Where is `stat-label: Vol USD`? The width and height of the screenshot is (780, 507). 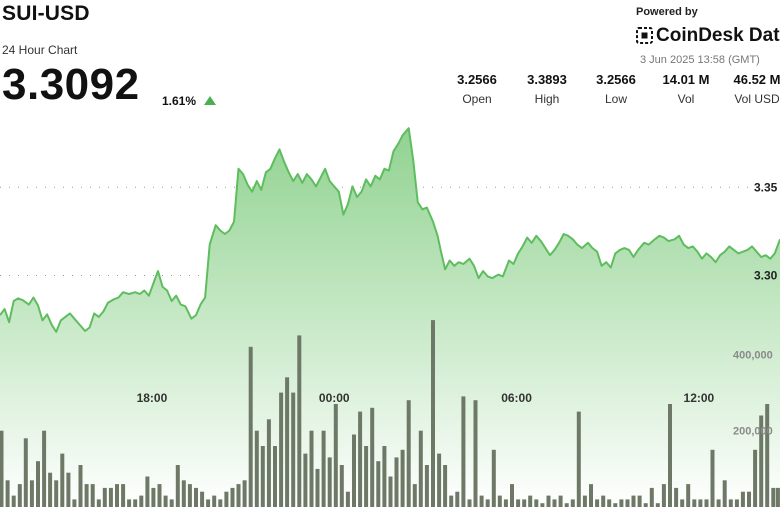
stat-label: Vol USD is located at coordinates (757, 99).